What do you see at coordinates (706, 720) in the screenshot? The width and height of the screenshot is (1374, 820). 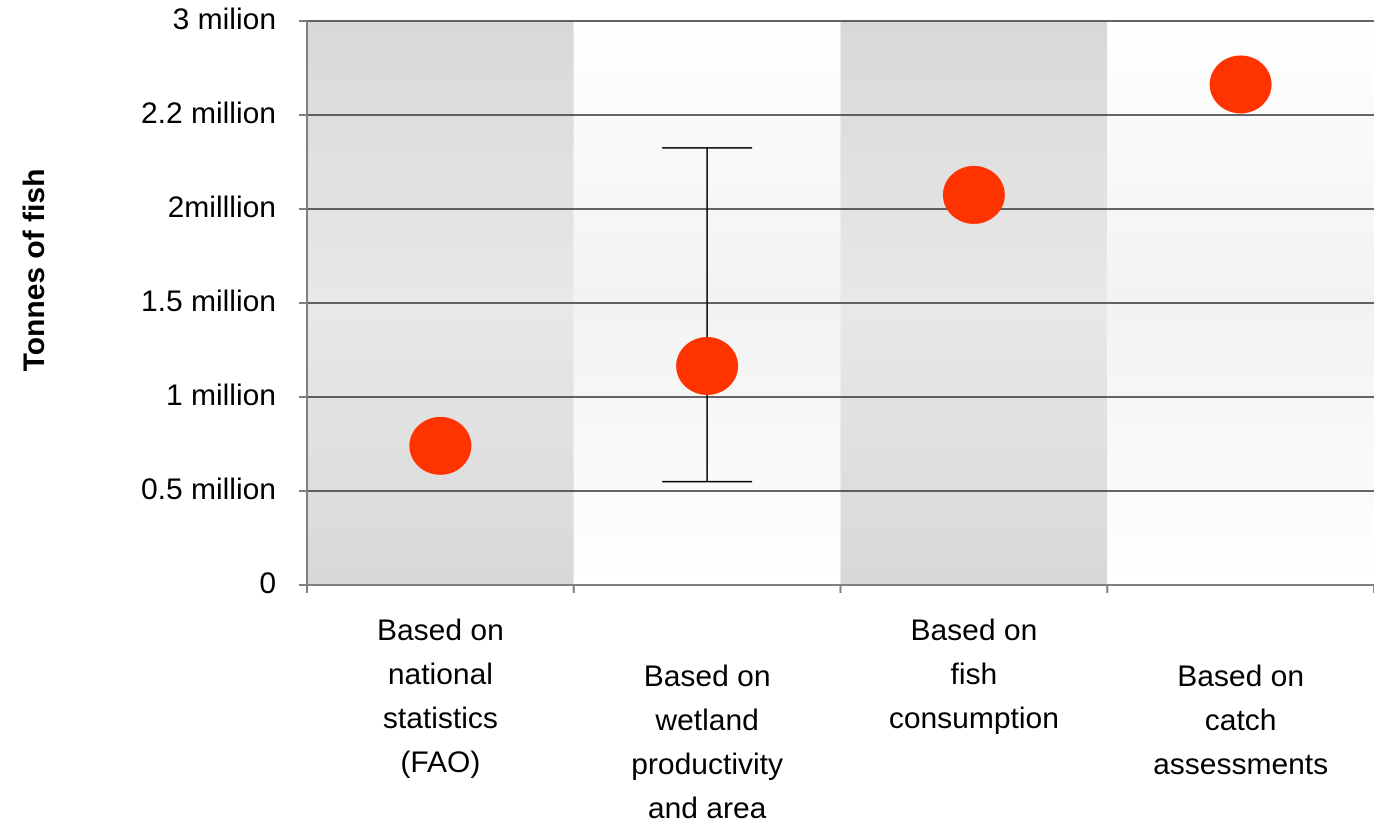 I see `x-tick-label: wetland` at bounding box center [706, 720].